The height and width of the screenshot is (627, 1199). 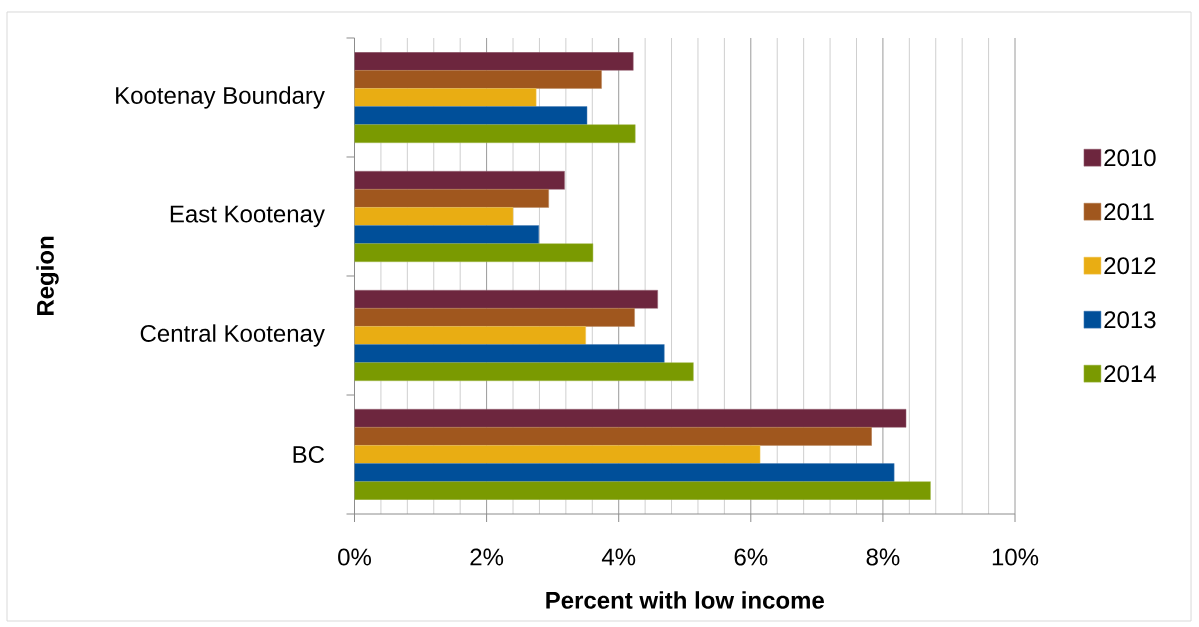 What do you see at coordinates (1129, 212) in the screenshot?
I see `legend-label: 2011` at bounding box center [1129, 212].